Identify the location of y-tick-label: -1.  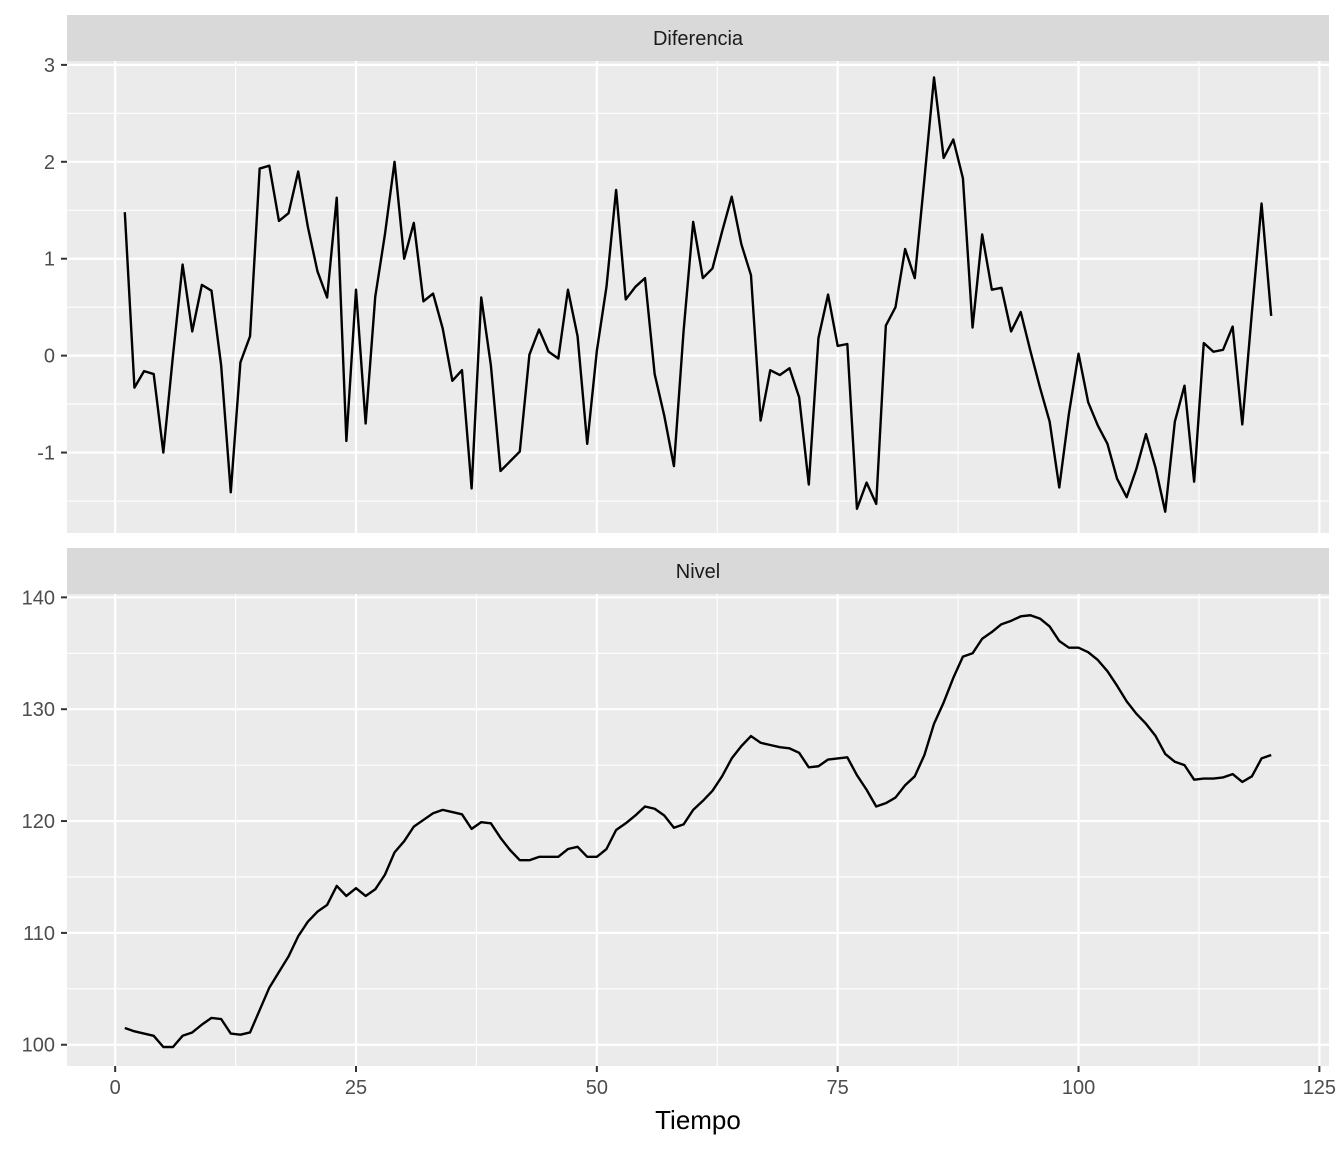
(46, 454).